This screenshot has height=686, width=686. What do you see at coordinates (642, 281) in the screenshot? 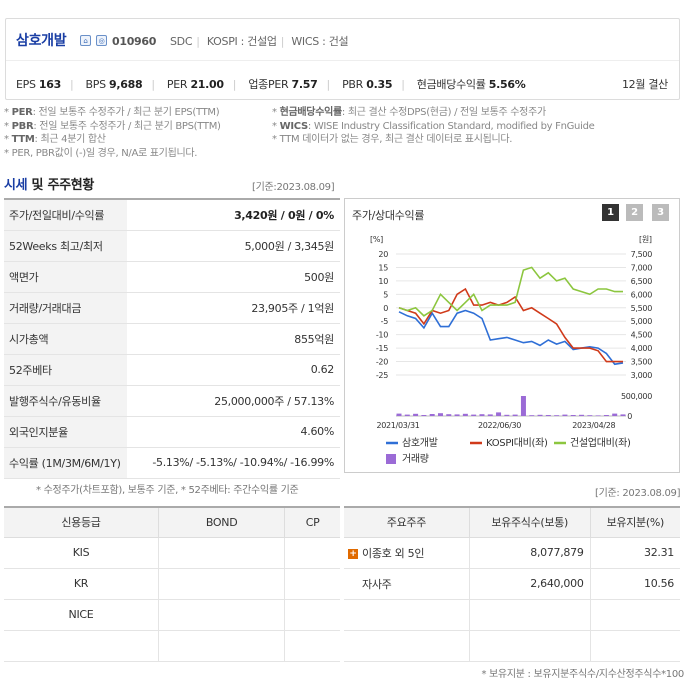
I see `right-tick-label: 6,500` at bounding box center [642, 281].